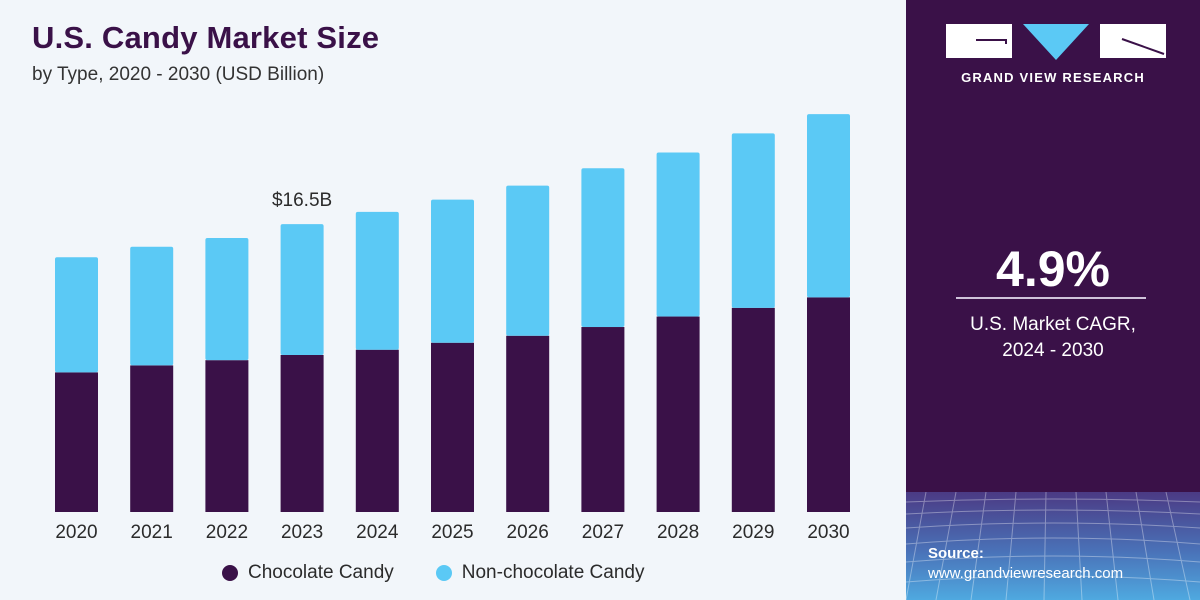 Image resolution: width=1200 pixels, height=600 pixels. I want to click on cagr-label: U.S. Market CAGR, 2024 - 2030, so click(1053, 338).